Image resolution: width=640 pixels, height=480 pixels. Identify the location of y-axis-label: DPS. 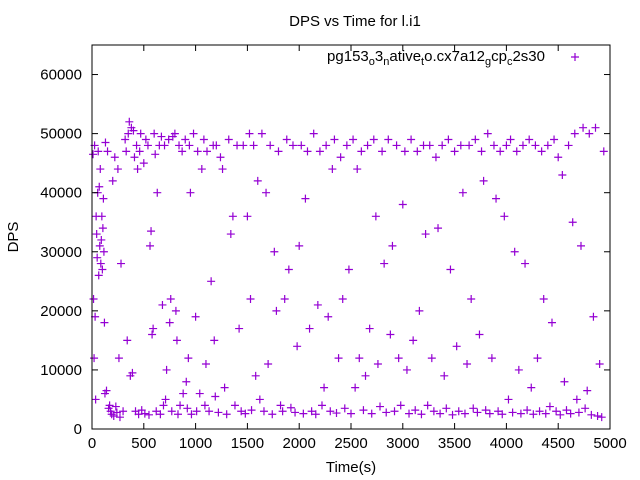
(13, 237).